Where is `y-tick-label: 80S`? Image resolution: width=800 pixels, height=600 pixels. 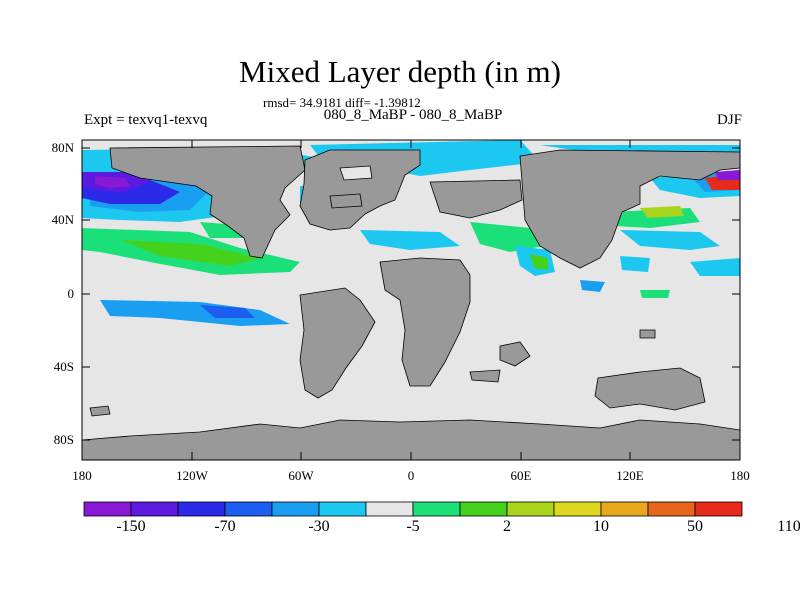 y-tick-label: 80S is located at coordinates (63, 439).